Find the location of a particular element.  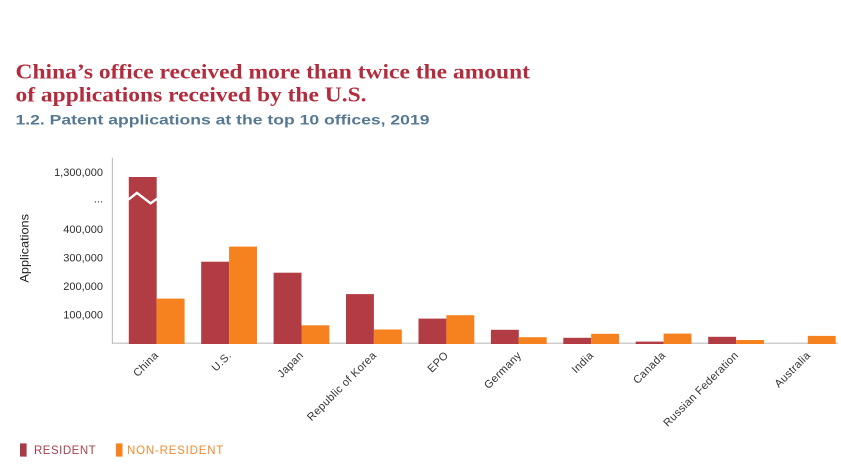

svg-text: 1,300,000 is located at coordinates (78, 173).